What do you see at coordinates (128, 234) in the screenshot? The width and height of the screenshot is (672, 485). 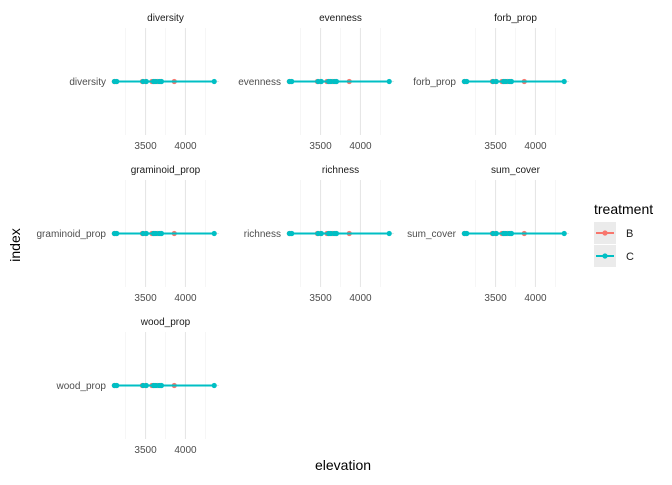 I see `panel-graminoid-prop: graminoid_prop graminoid_prop 3500 4000` at bounding box center [128, 234].